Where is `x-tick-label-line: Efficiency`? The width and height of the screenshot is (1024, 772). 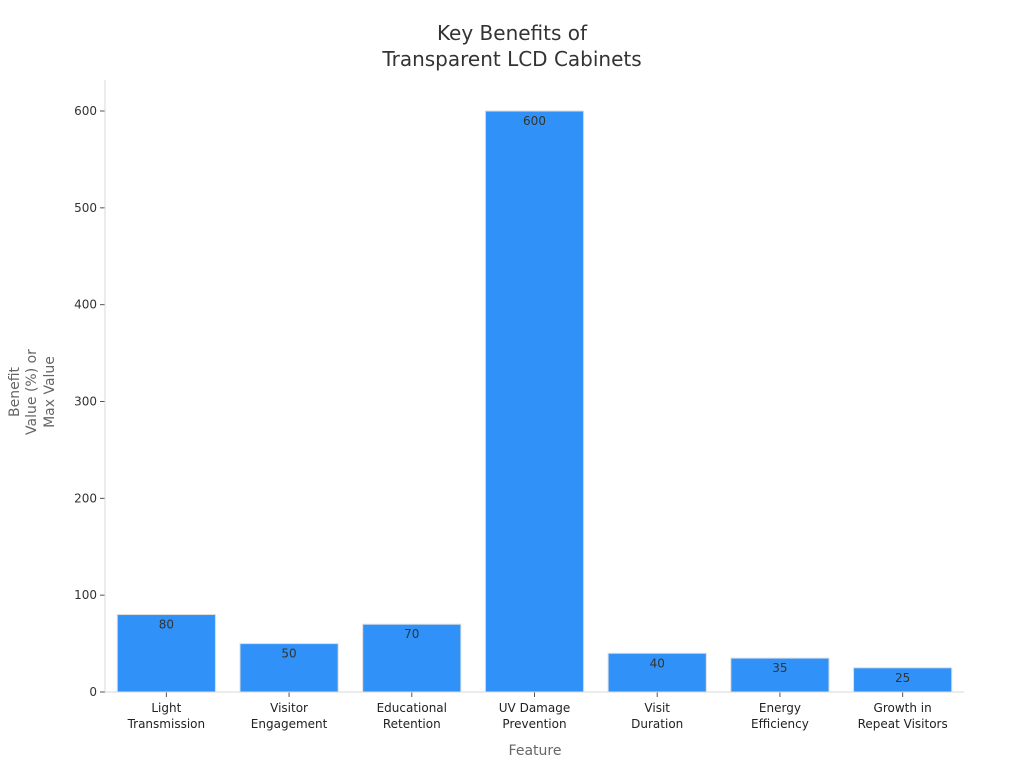
x-tick-label-line: Efficiency is located at coordinates (780, 724).